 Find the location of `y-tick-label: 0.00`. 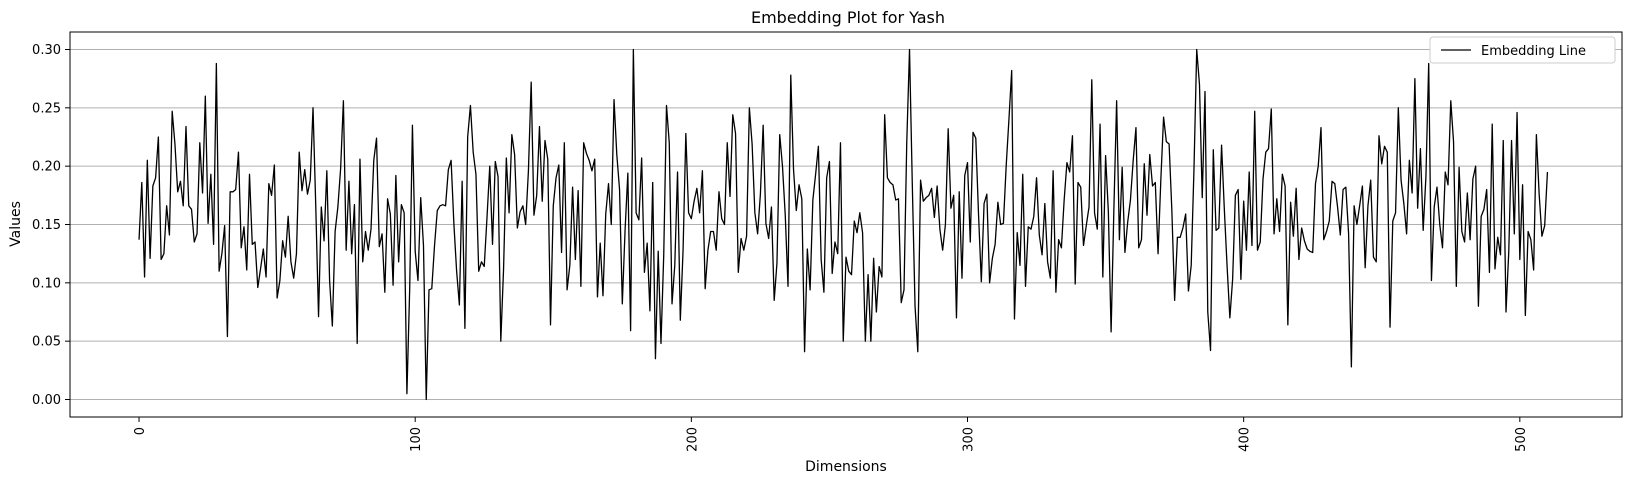

y-tick-label: 0.00 is located at coordinates (46, 400).